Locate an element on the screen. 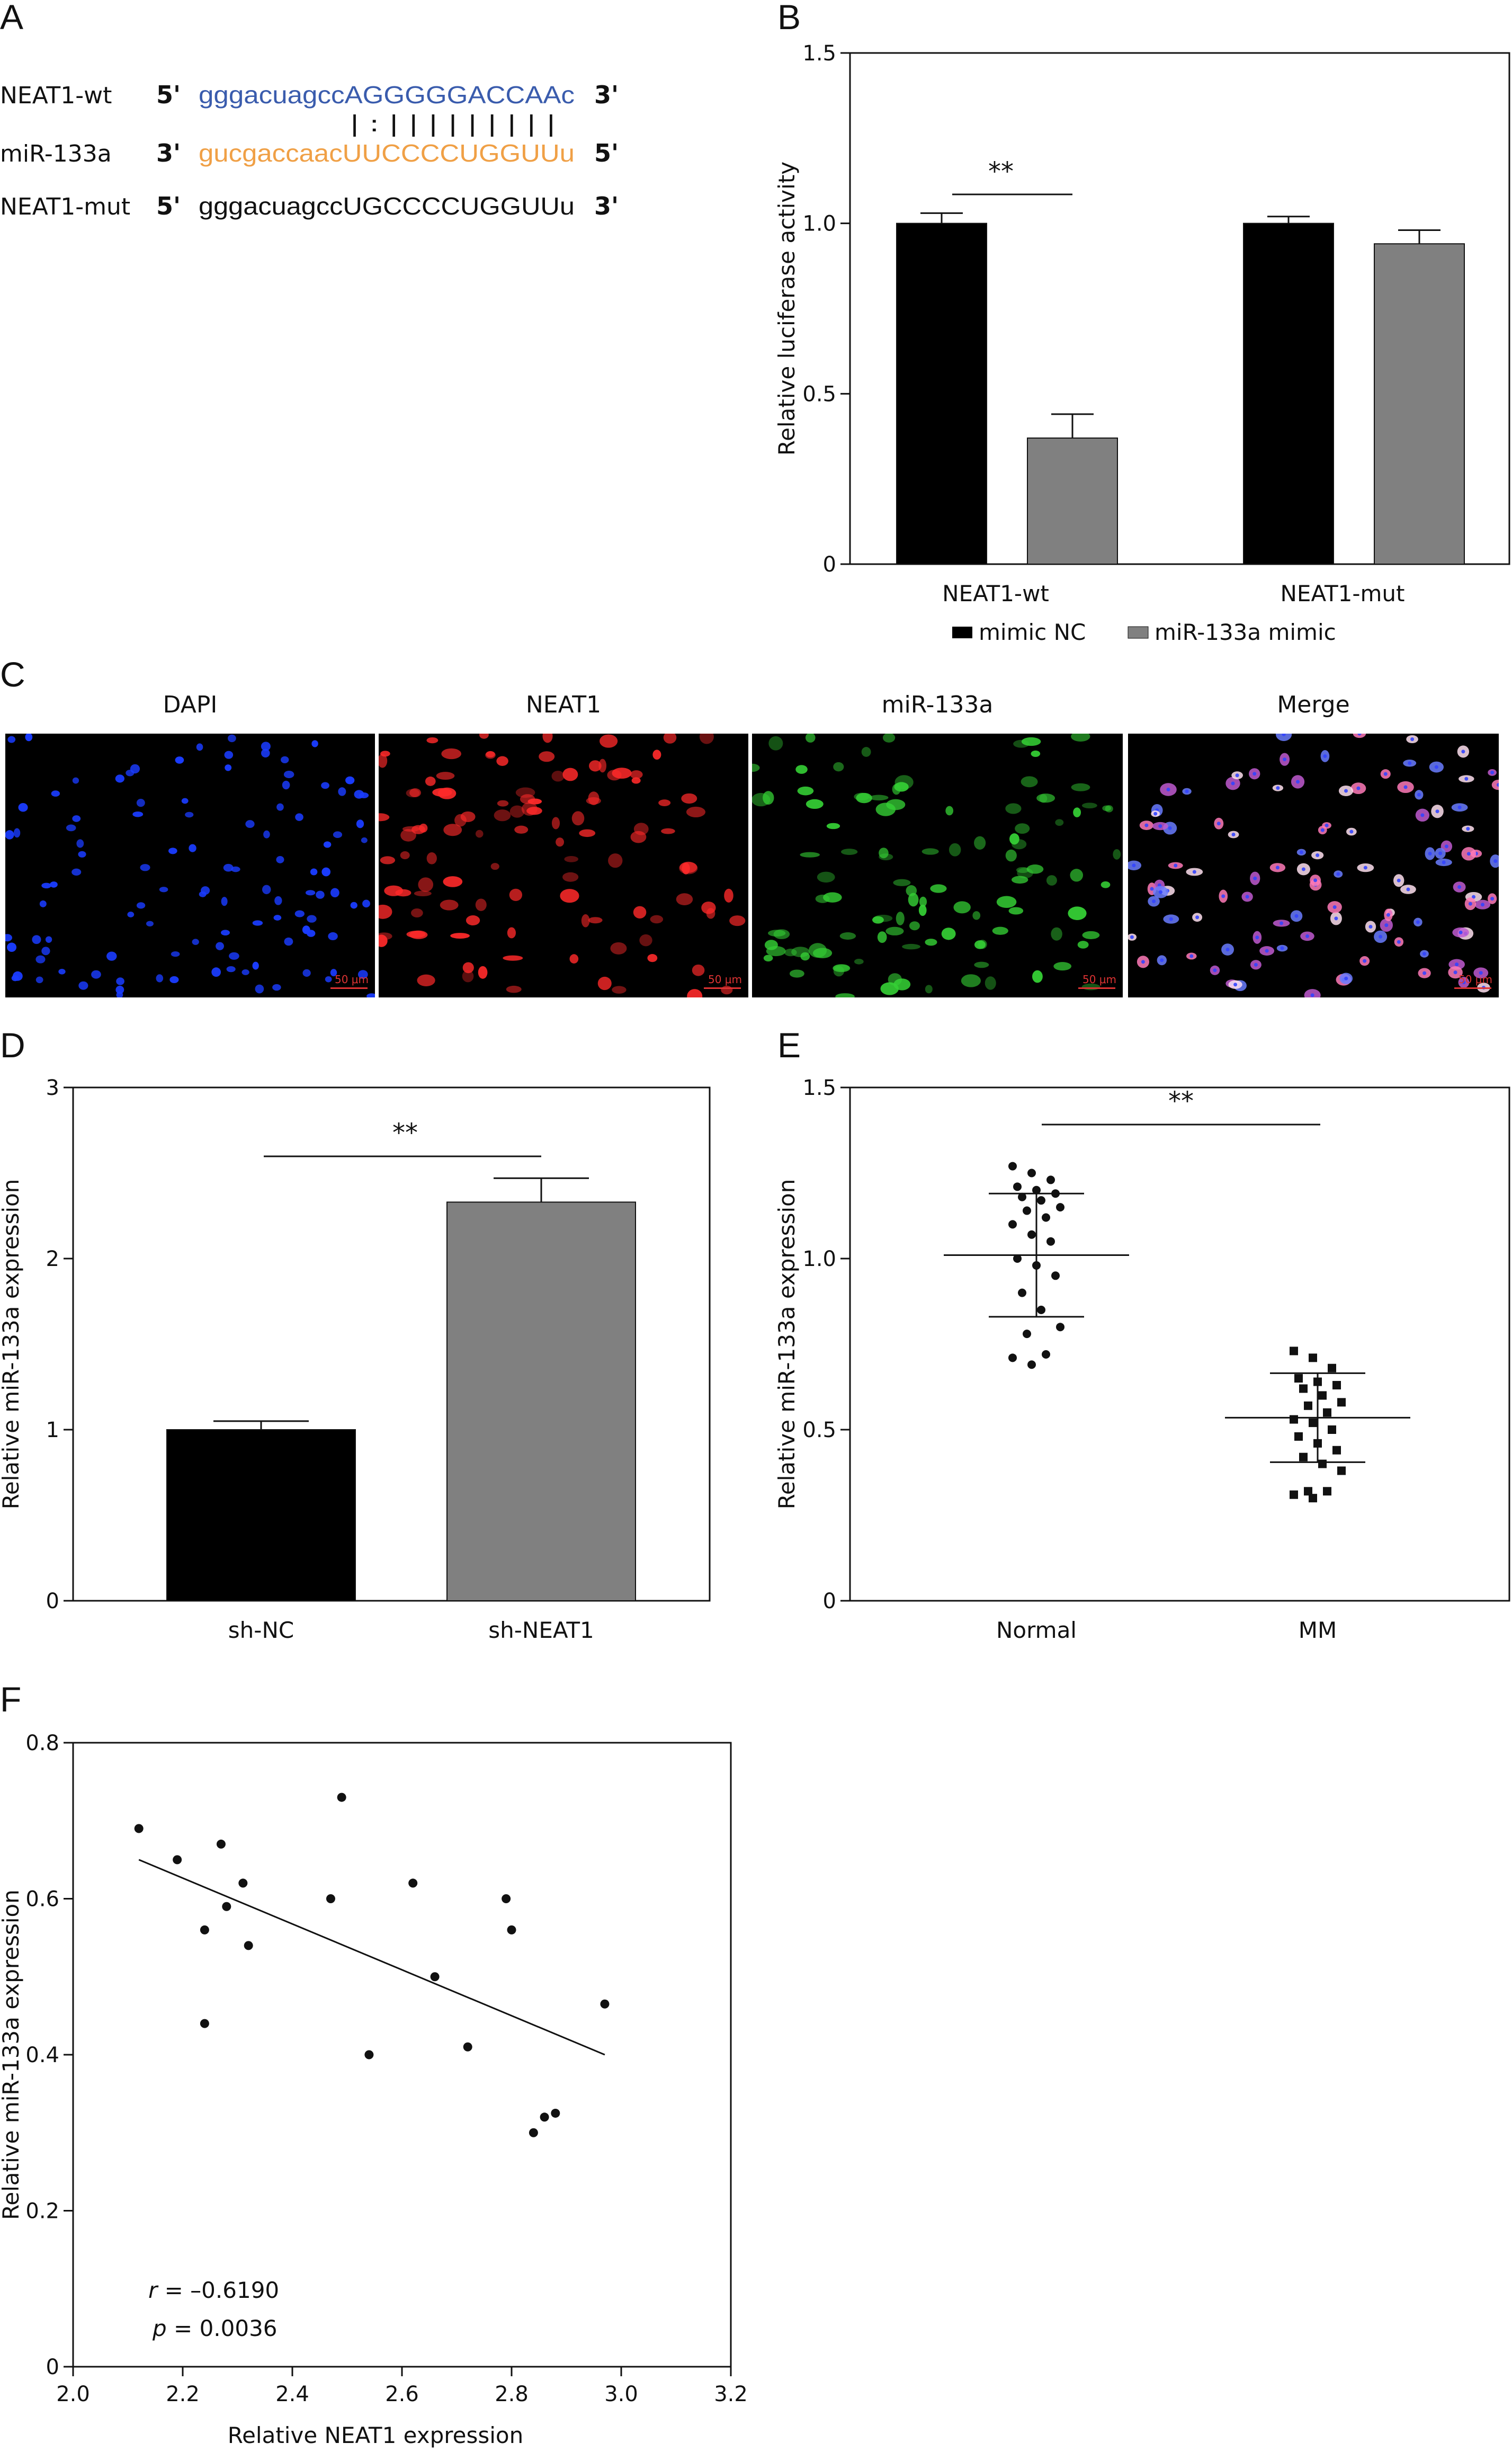  y-tick-label: 0.6 is located at coordinates (42, 1899).